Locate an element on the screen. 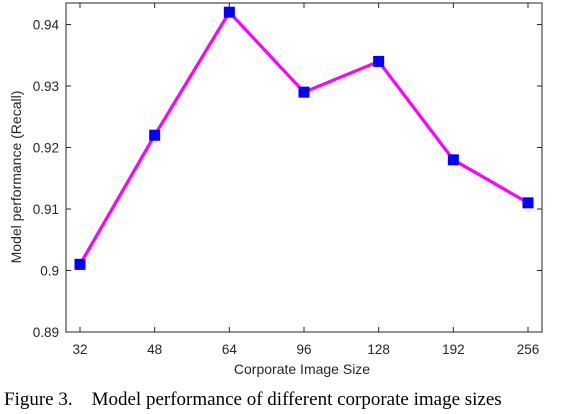 This screenshot has height=414, width=578. y-tick-label: 0.92 is located at coordinates (46, 148).